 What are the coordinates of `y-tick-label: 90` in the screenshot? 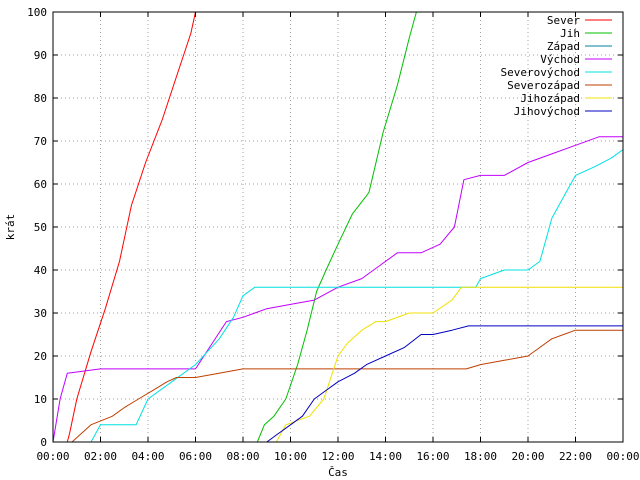 It's located at (40, 55).